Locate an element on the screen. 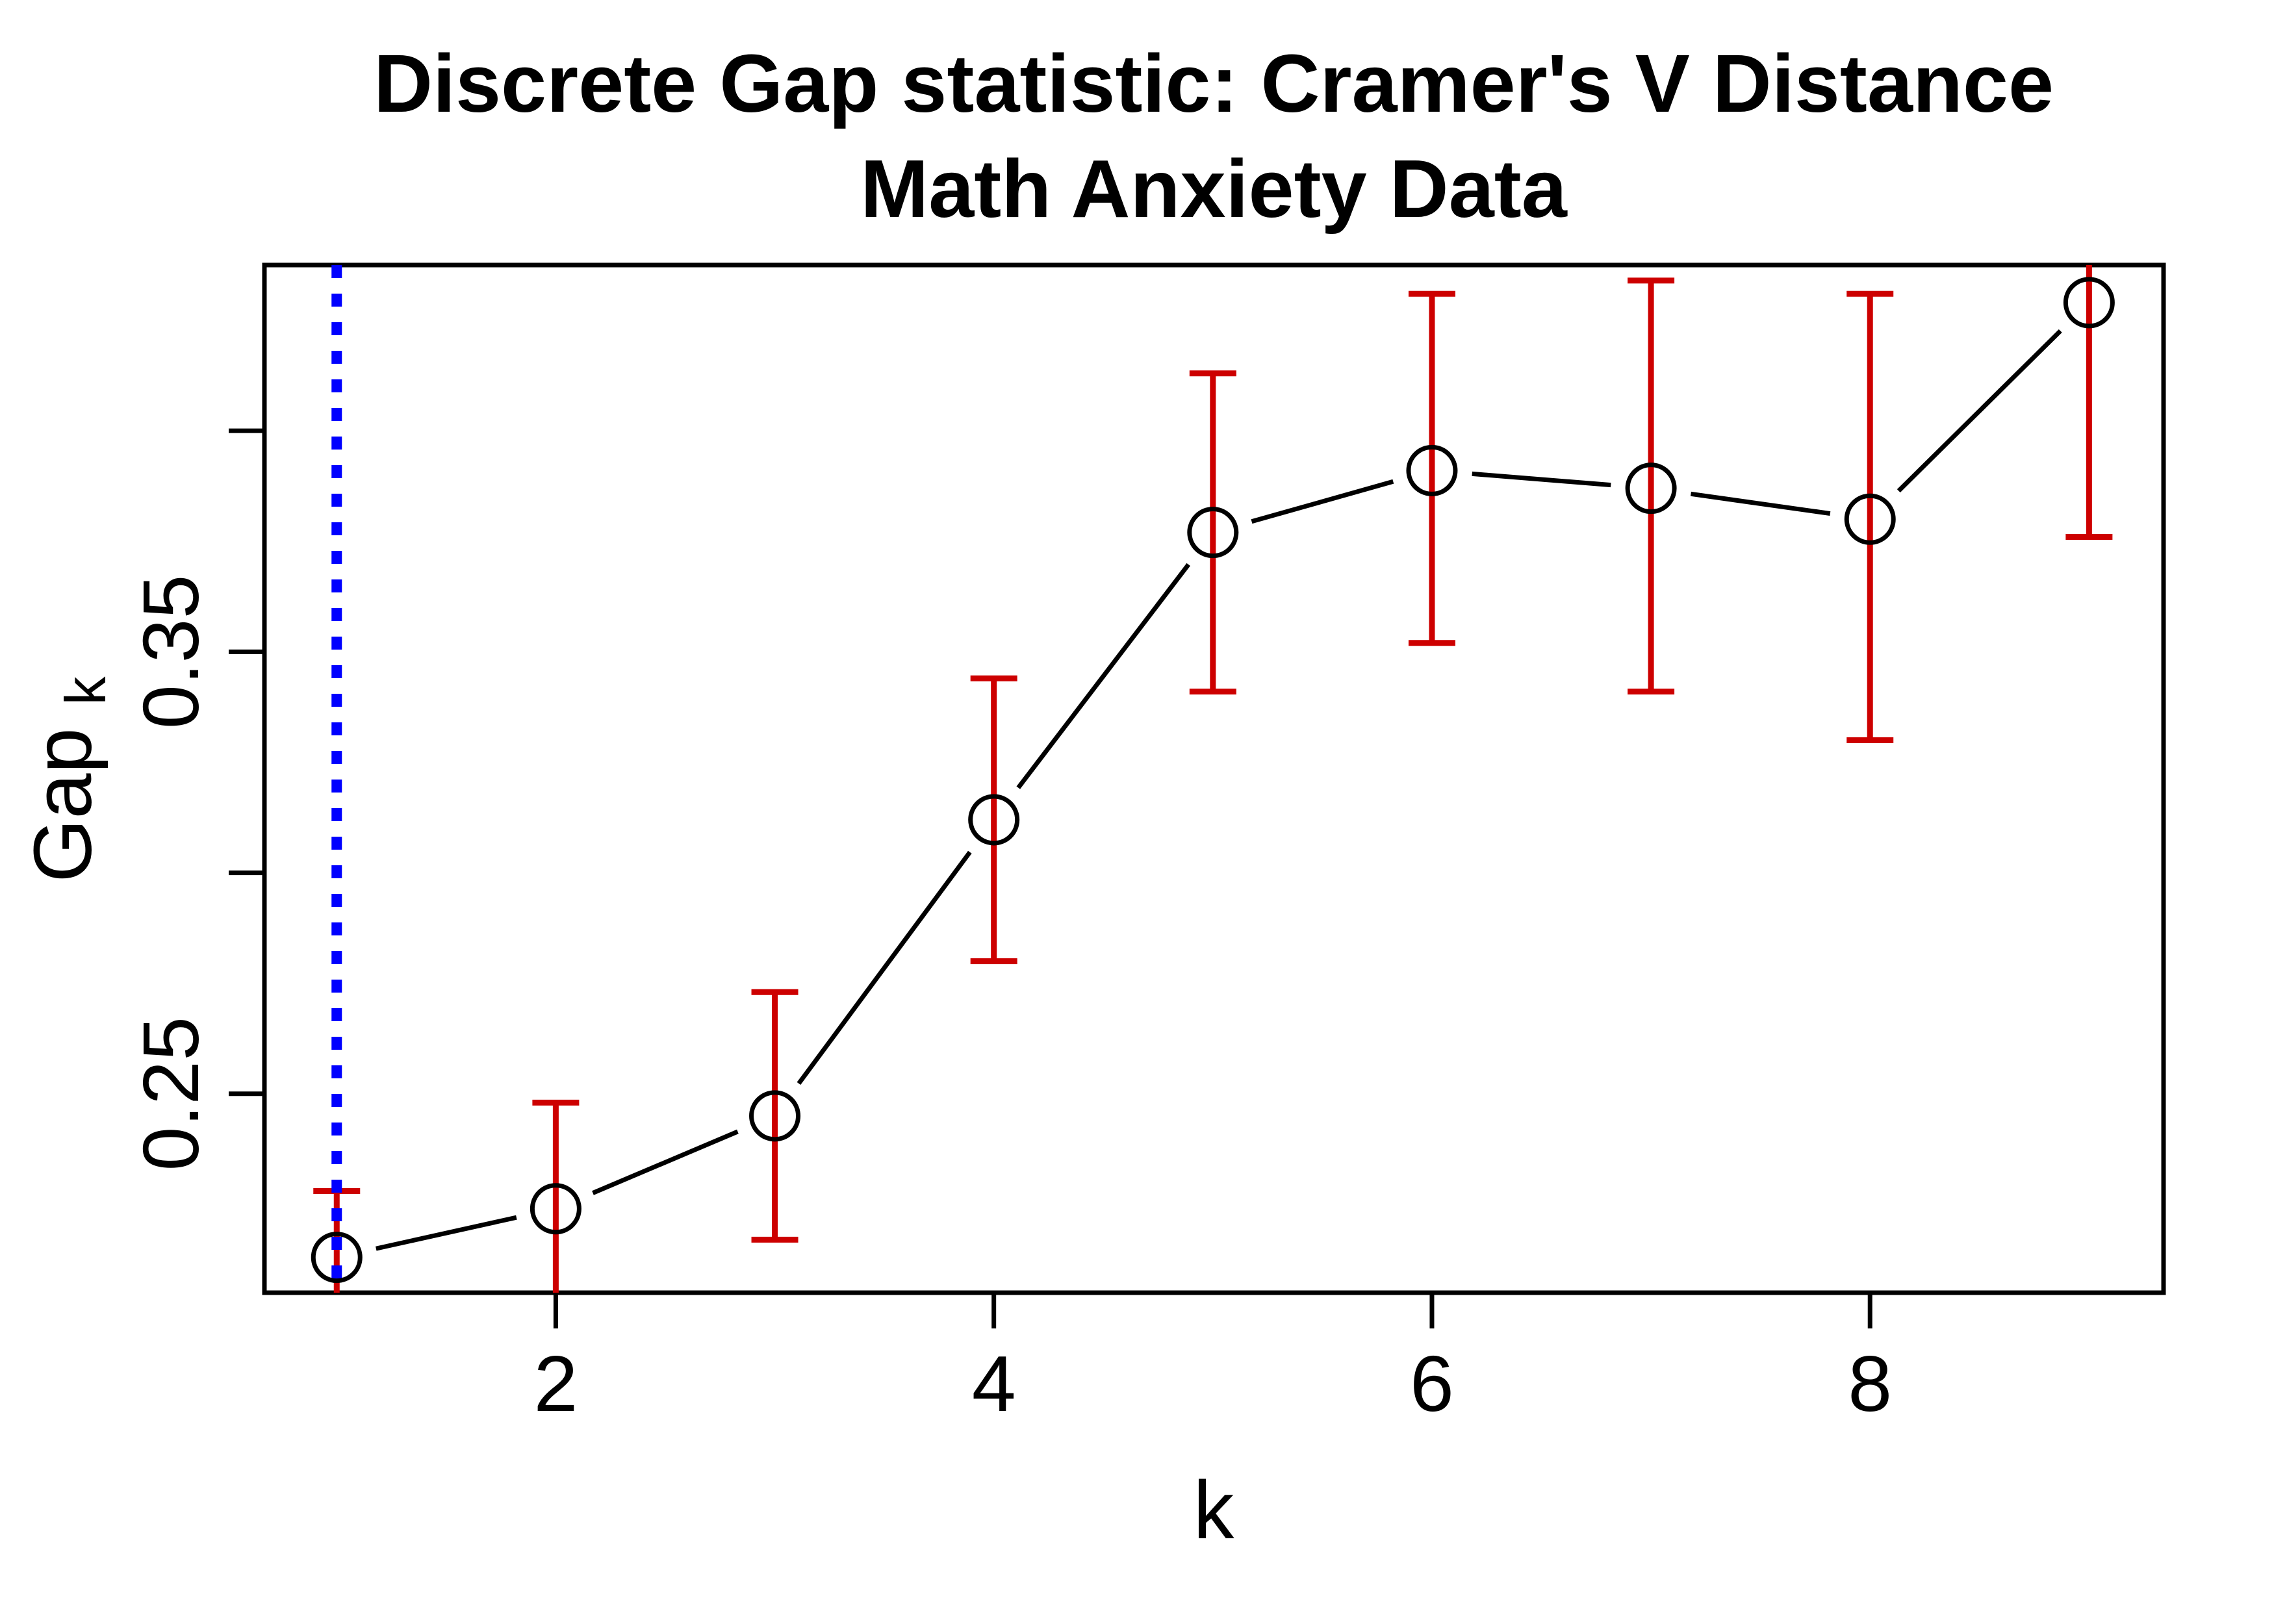  x-tick-label: 2 is located at coordinates (555, 1383).